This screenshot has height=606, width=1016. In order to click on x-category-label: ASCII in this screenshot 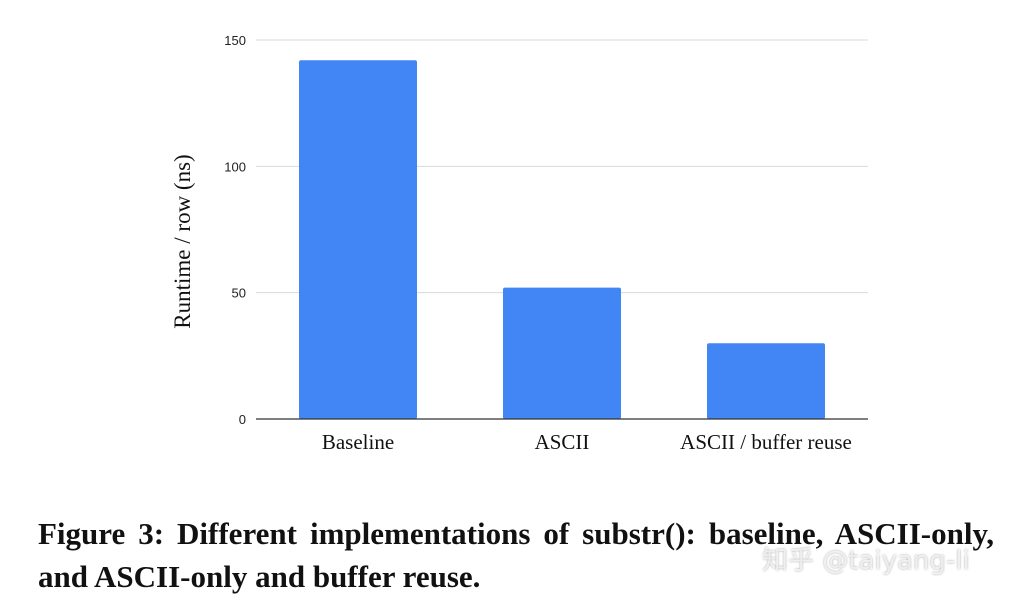, I will do `click(562, 442)`.